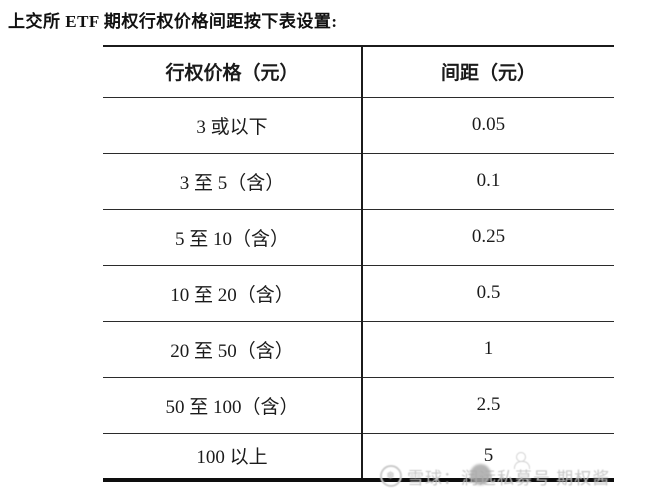  I want to click on table-row: 50 至 100（含） 2.5, so click(358, 405).